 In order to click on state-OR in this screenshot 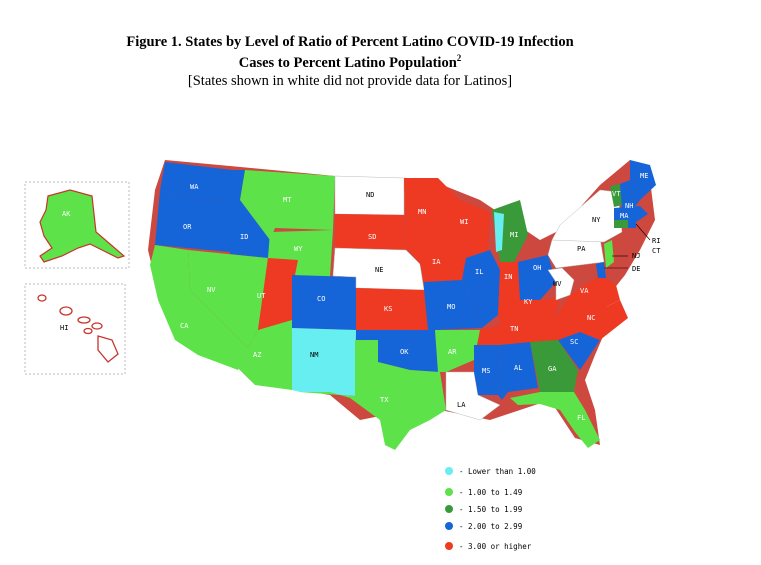, I will do `click(193, 221)`.